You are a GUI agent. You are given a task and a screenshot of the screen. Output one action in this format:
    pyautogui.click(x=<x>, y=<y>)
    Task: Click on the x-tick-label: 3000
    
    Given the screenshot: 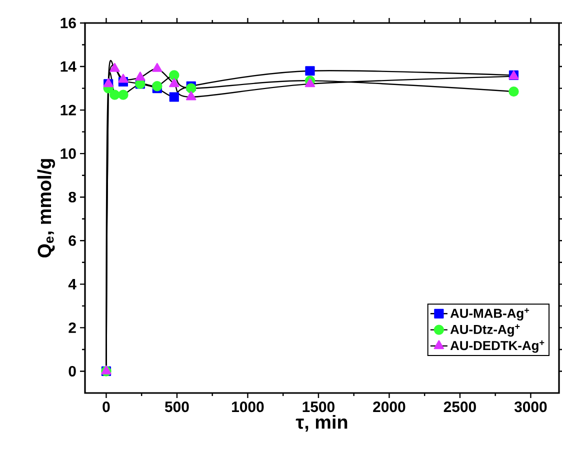 What is the action you would take?
    pyautogui.click(x=530, y=407)
    